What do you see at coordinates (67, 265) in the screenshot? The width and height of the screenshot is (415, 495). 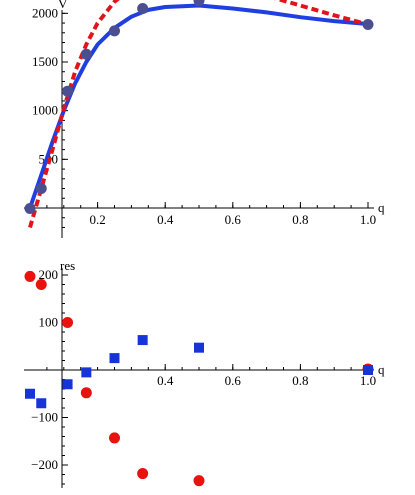 I see `y-axis-label: res` at bounding box center [67, 265].